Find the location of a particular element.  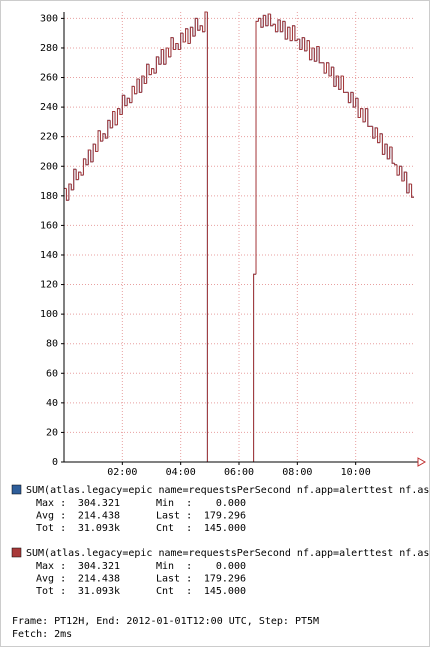

y-tick-label: 300 is located at coordinates (49, 18).